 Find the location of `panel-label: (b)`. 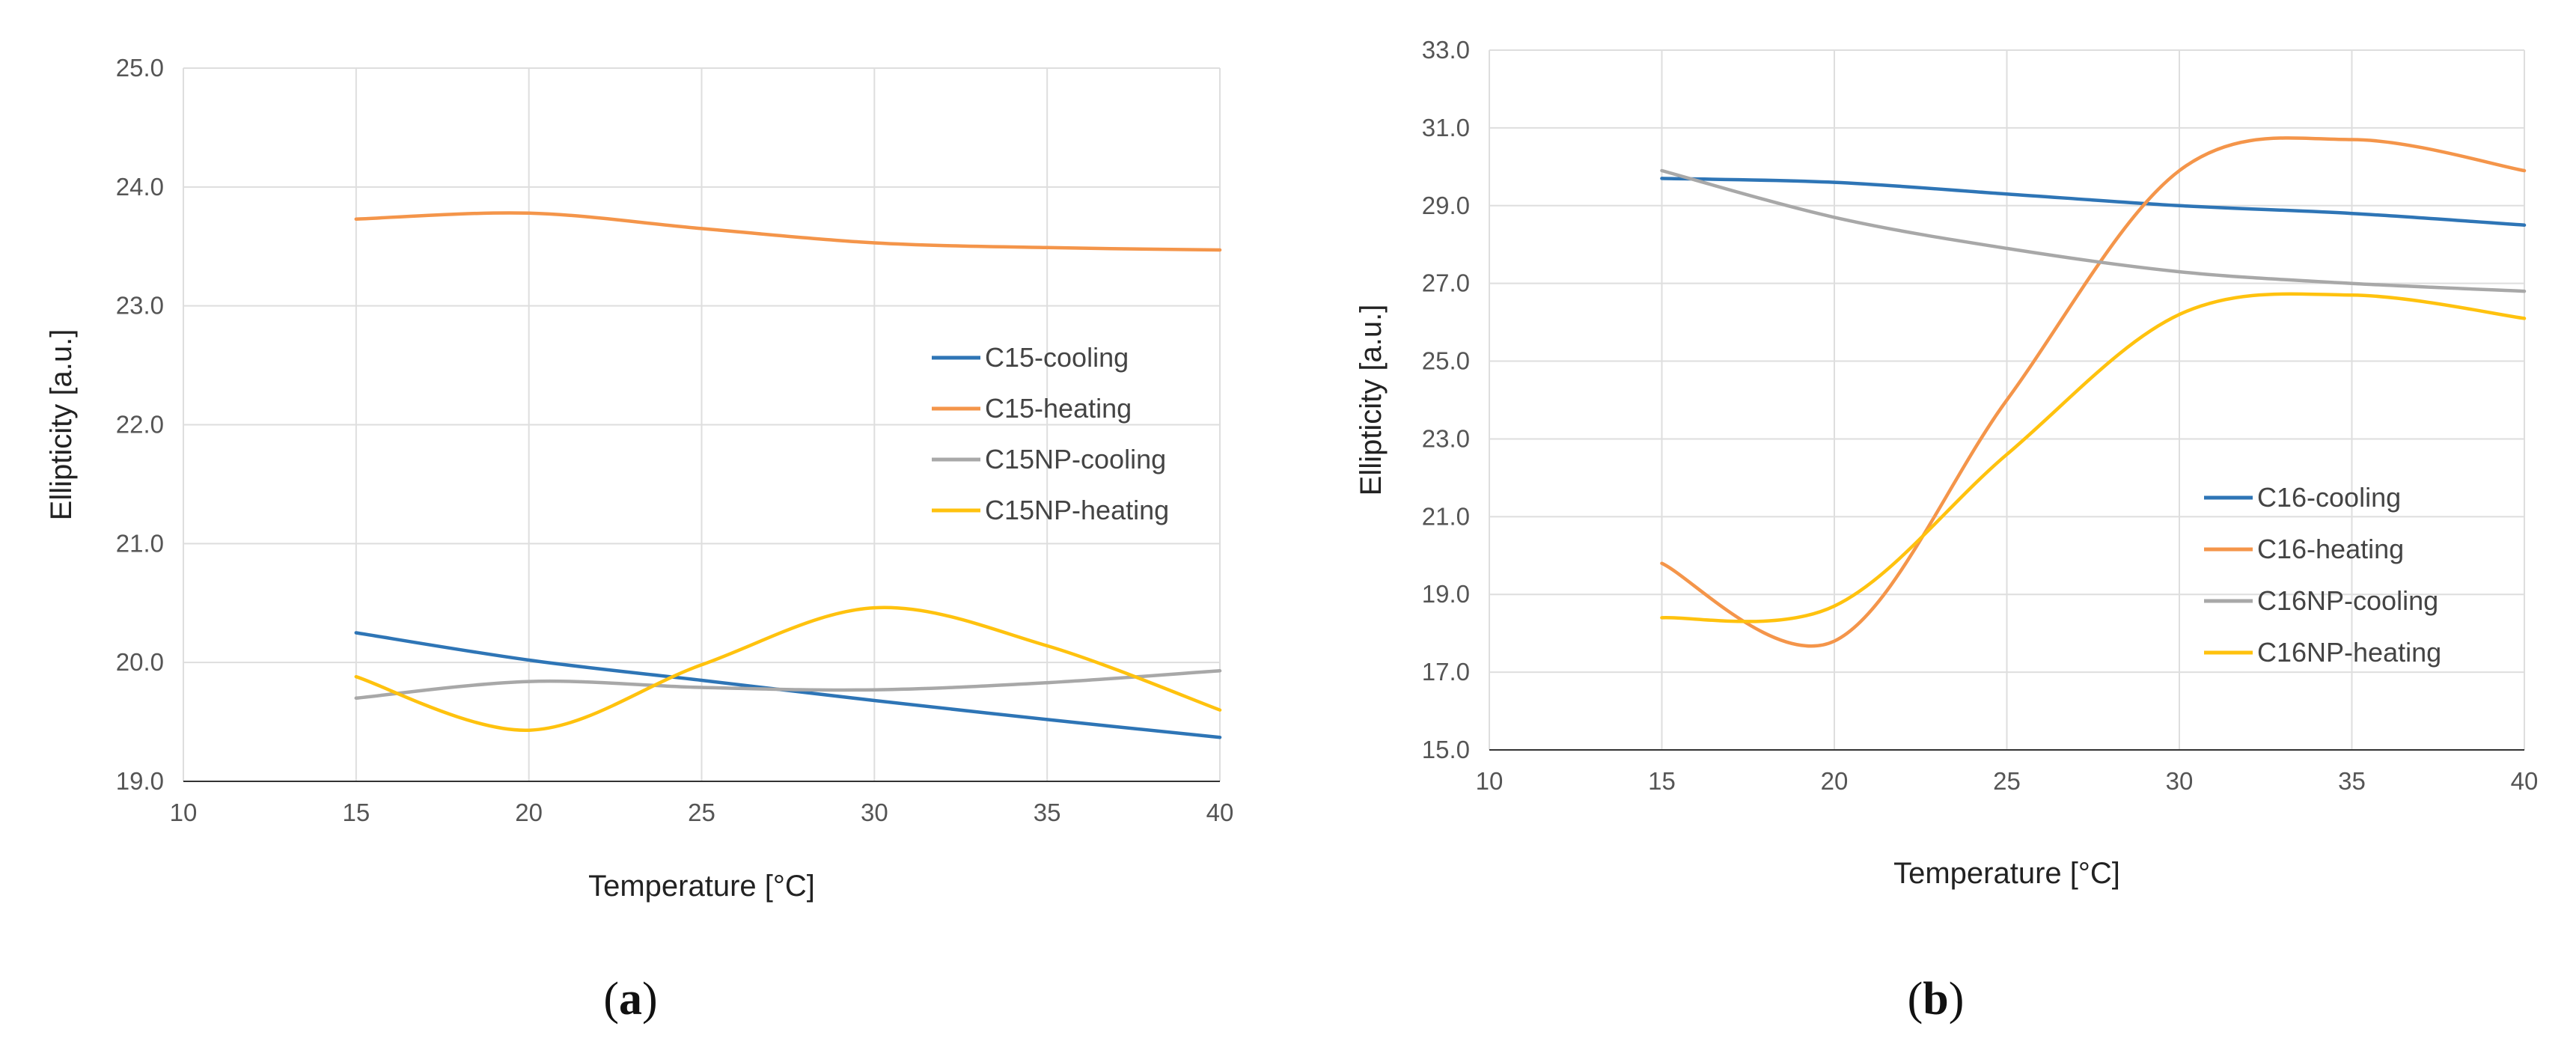

panel-label: (b) is located at coordinates (1936, 999).